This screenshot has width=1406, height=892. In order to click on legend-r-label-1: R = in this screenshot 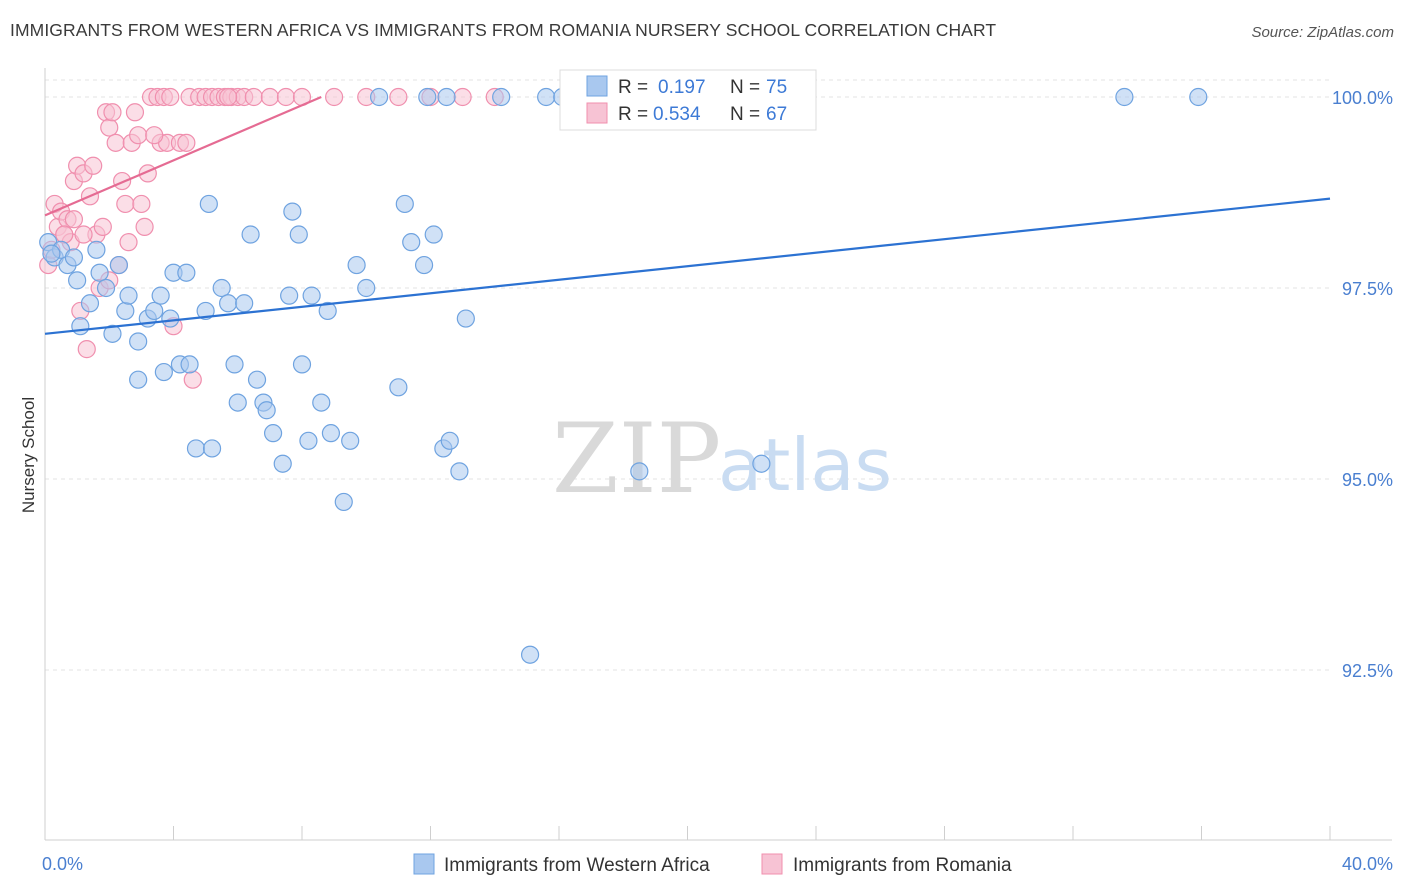, I will do `click(633, 87)`.